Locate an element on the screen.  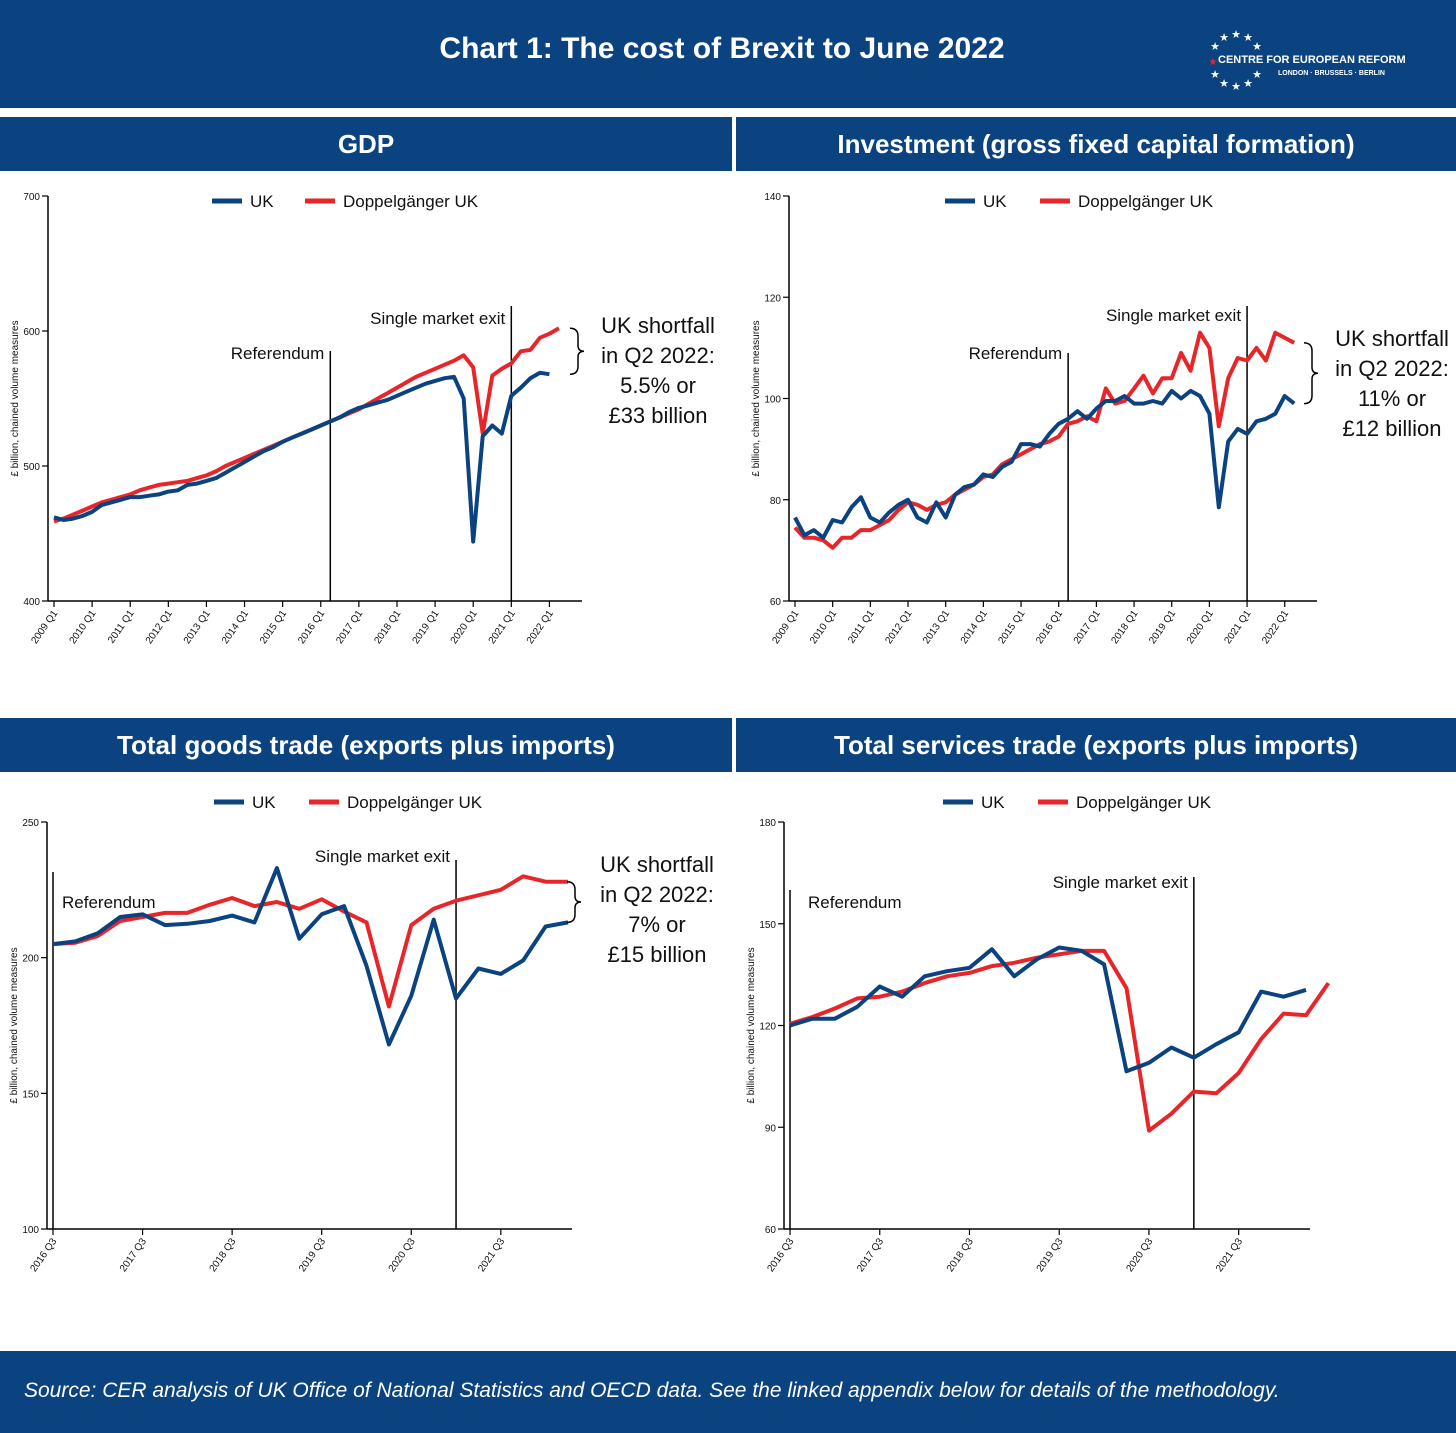
x-tick-label: 2011 Q1 is located at coordinates (121, 626).